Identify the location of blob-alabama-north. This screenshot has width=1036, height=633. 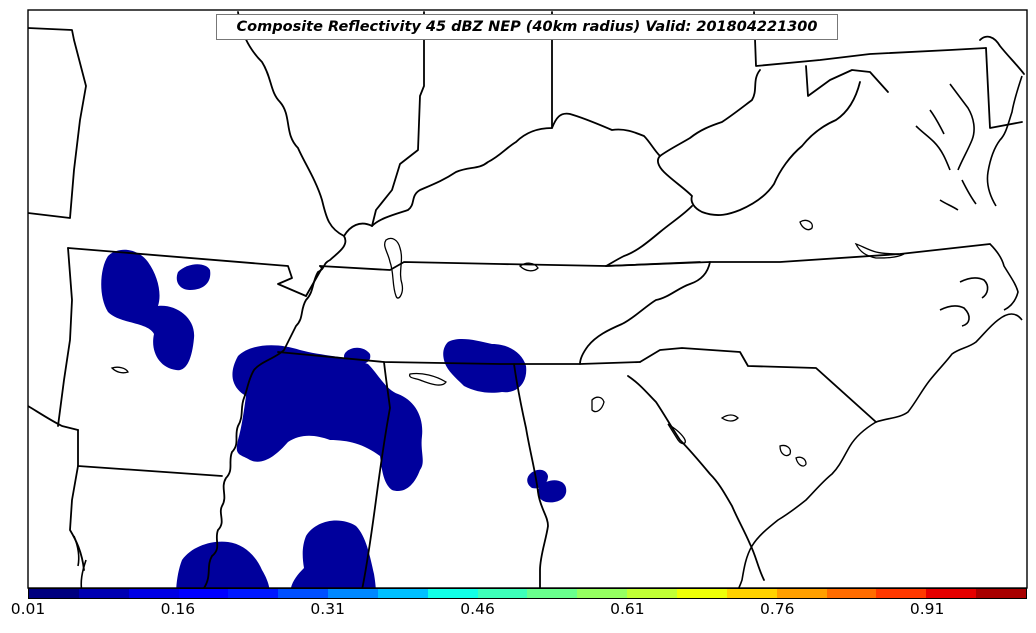
(485, 365).